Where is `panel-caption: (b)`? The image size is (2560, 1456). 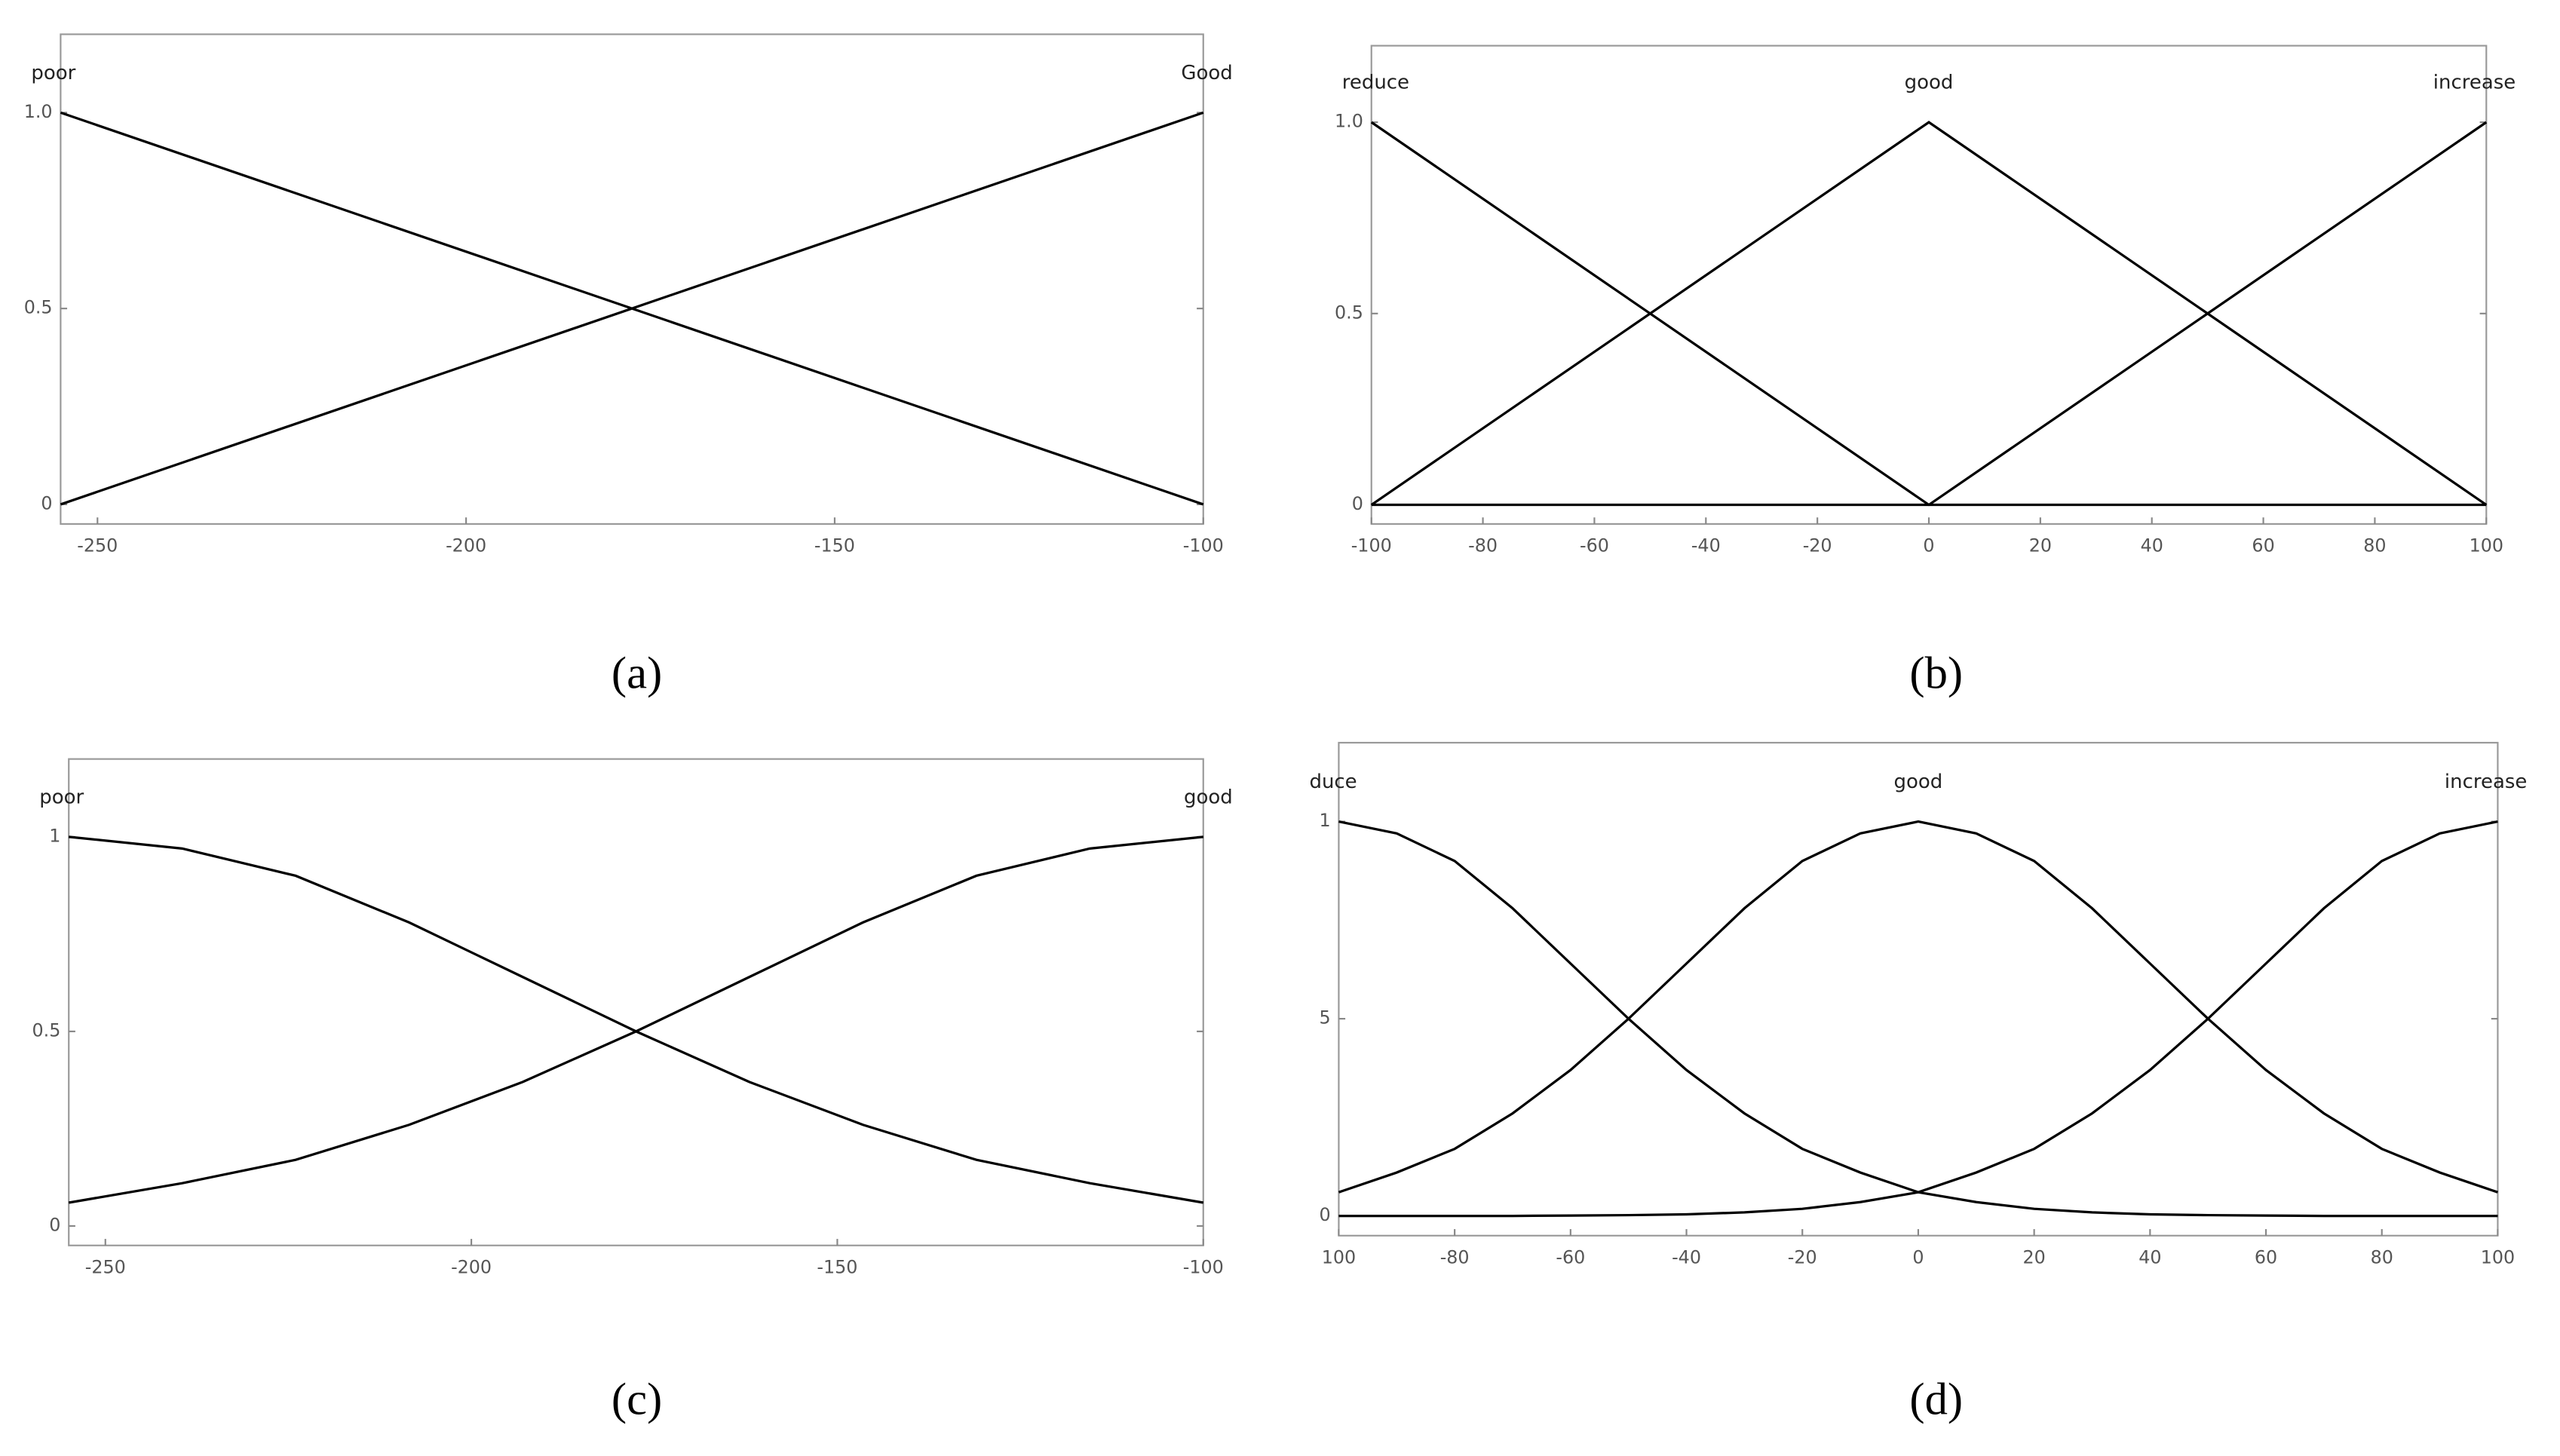 panel-caption: (b) is located at coordinates (1936, 673).